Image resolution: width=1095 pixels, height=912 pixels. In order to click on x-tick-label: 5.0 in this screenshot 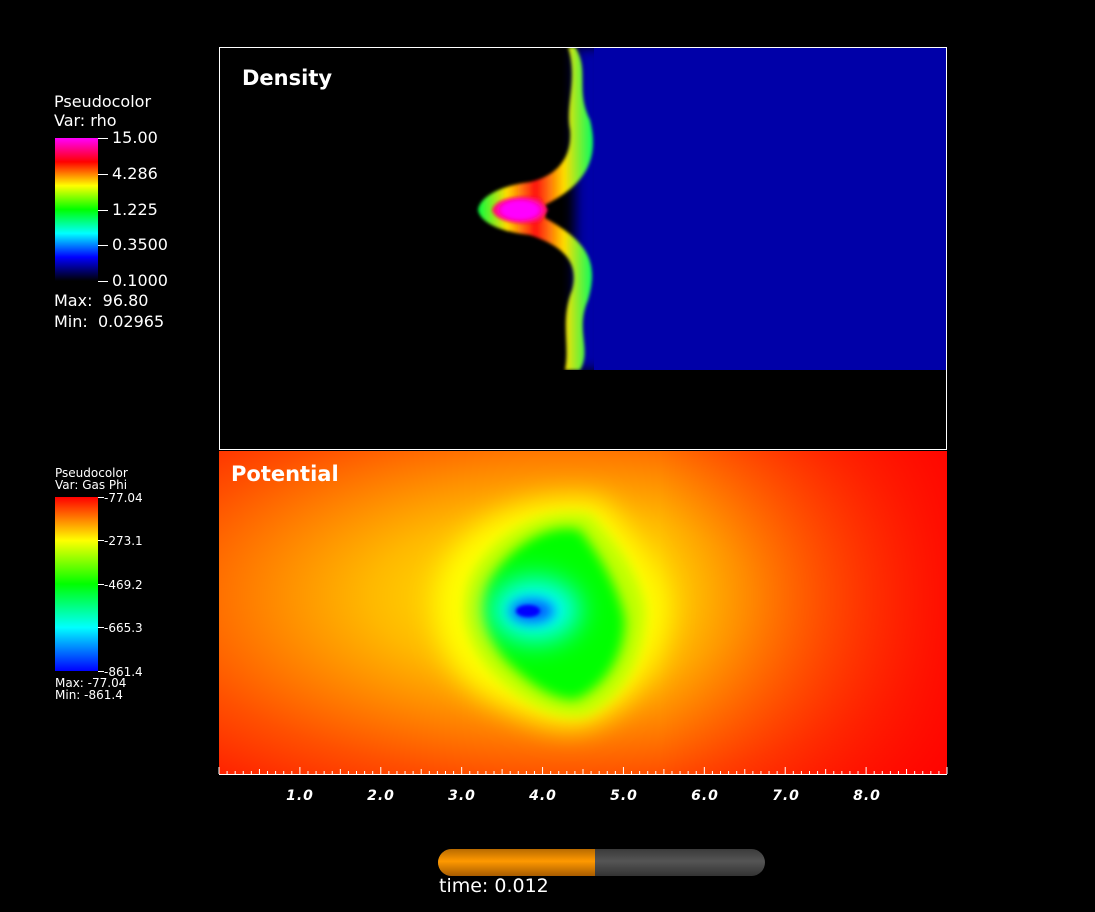, I will do `click(624, 796)`.